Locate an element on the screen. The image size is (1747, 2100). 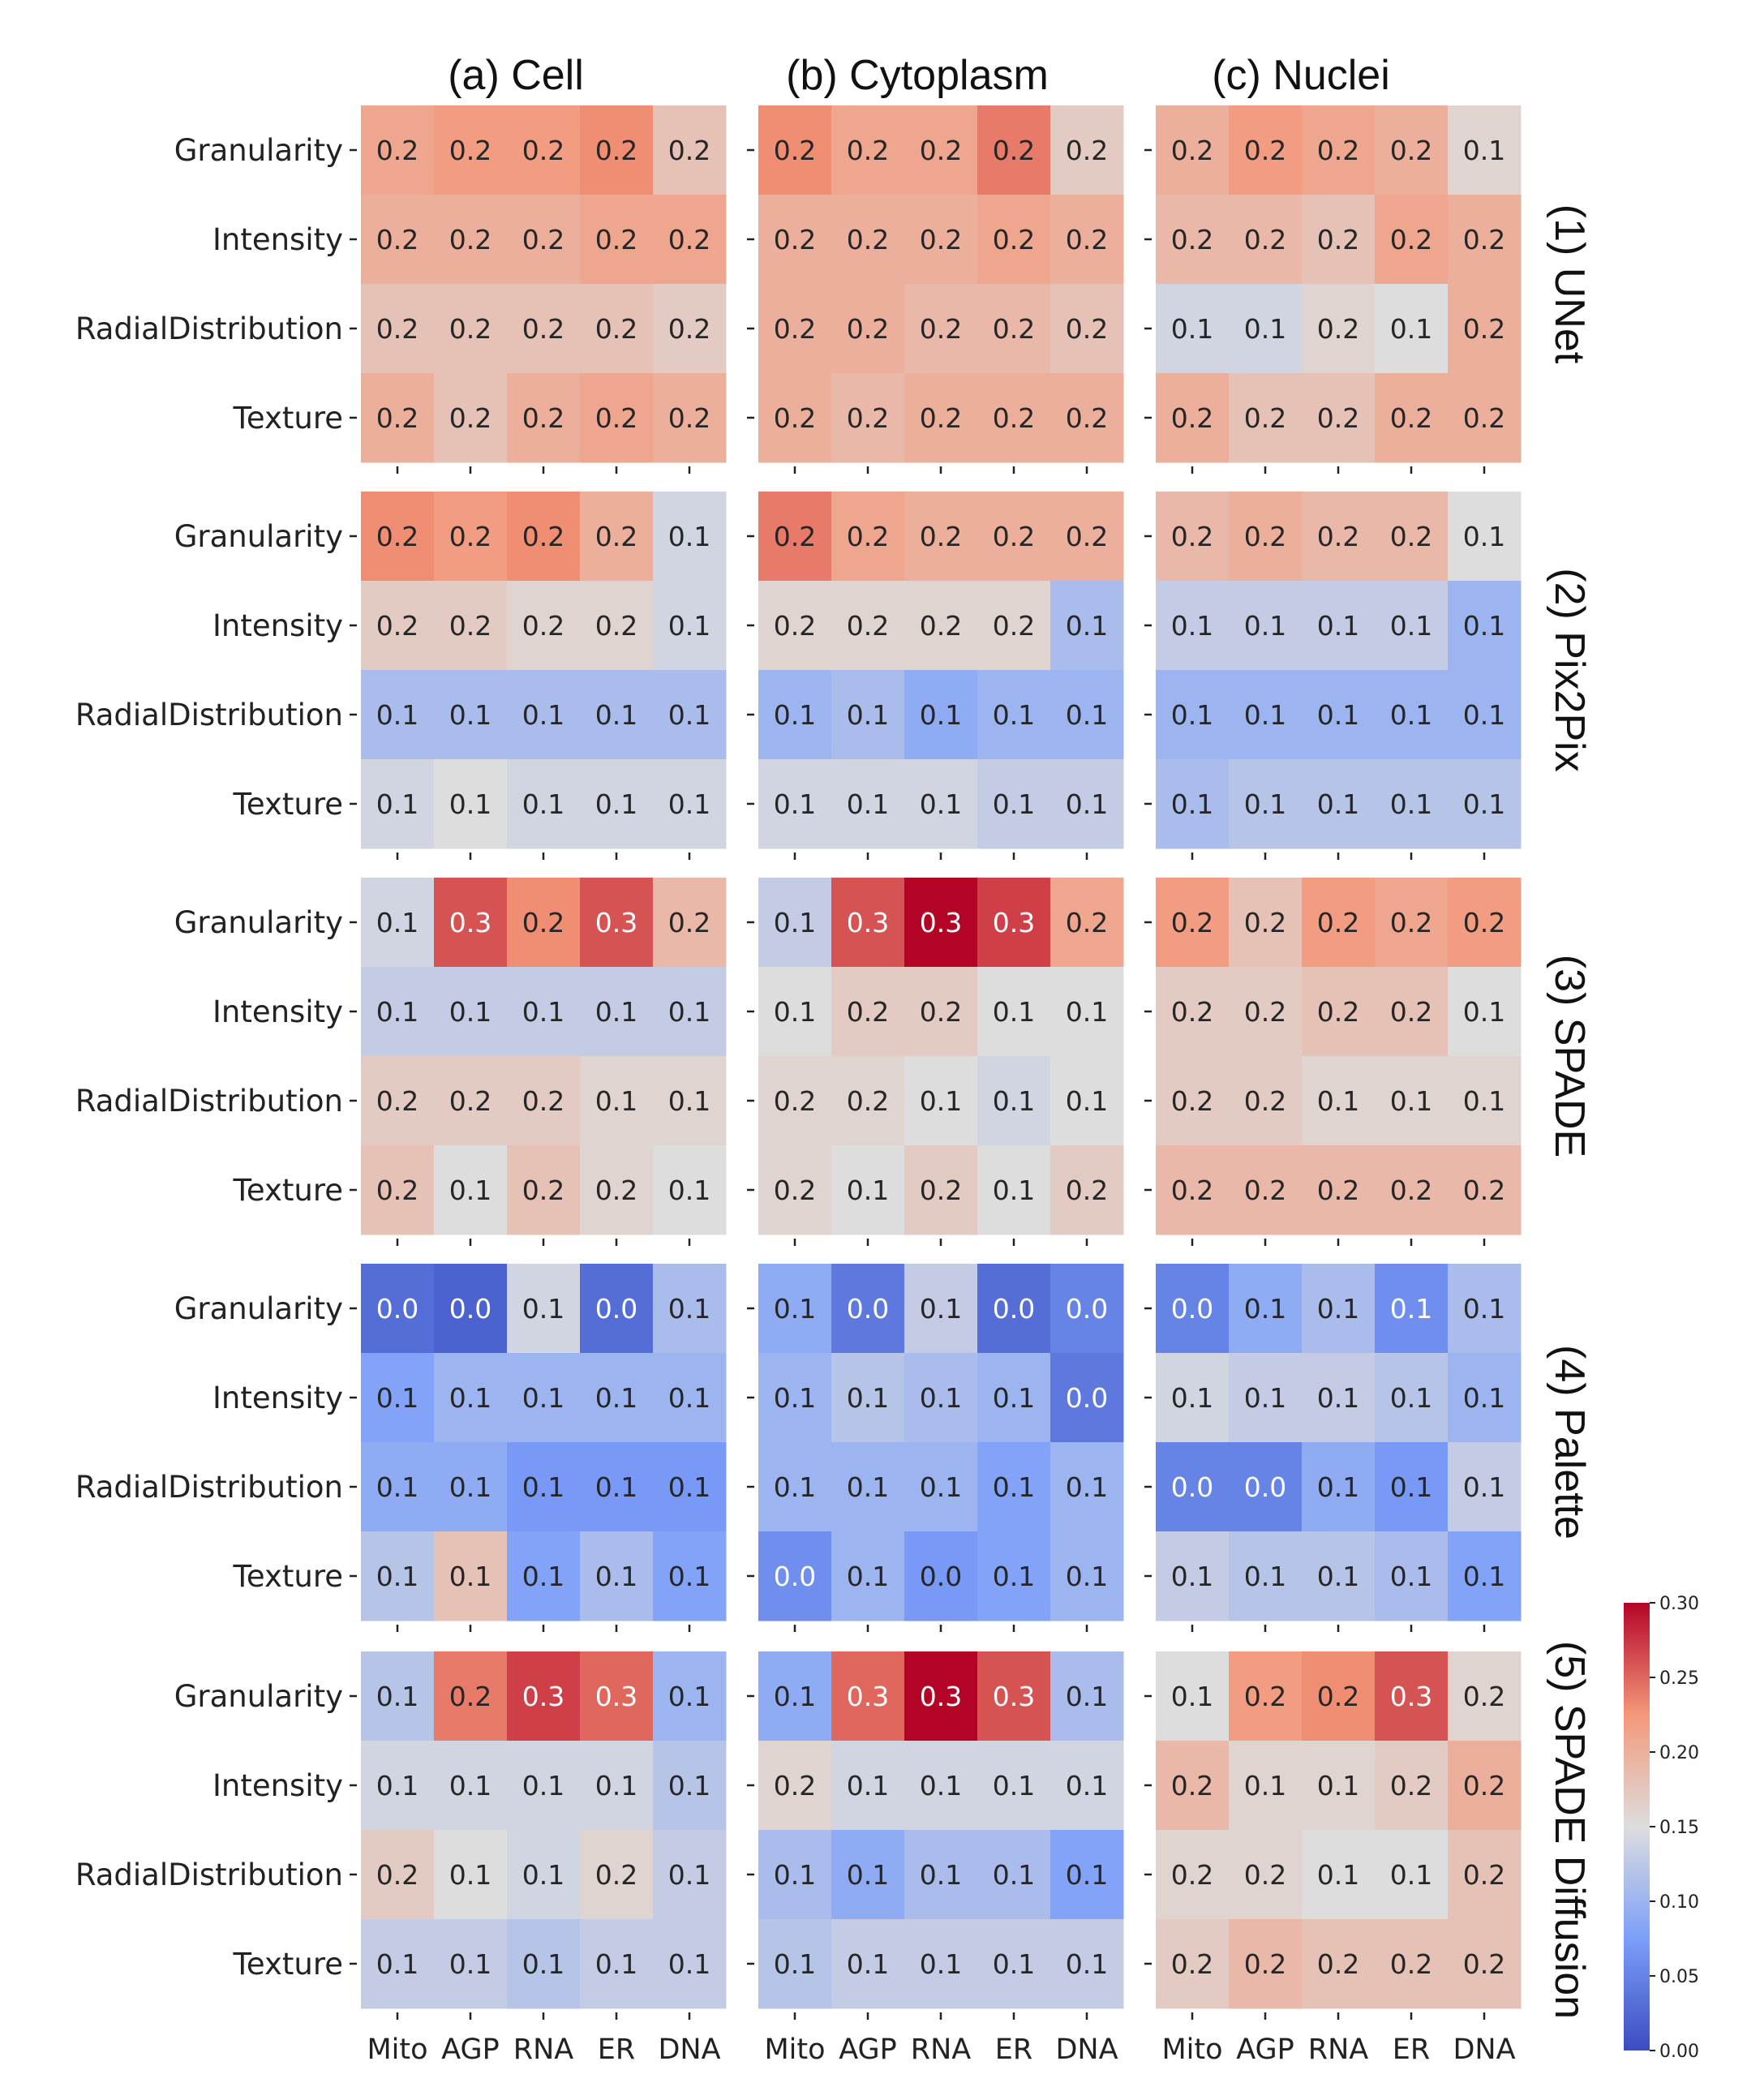
cell-intensity-mito-label: 0.2 is located at coordinates (397, 240).